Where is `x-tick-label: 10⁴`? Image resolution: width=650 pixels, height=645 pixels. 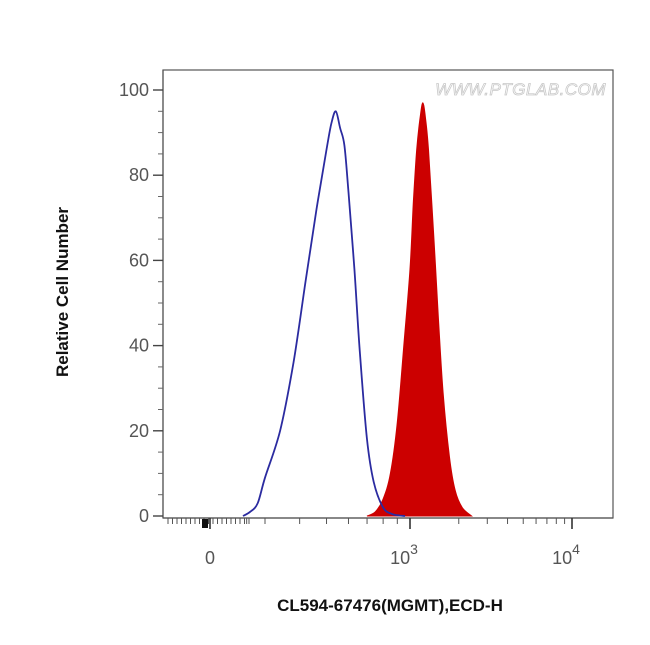
x-tick-label: 10⁴ is located at coordinates (566, 554).